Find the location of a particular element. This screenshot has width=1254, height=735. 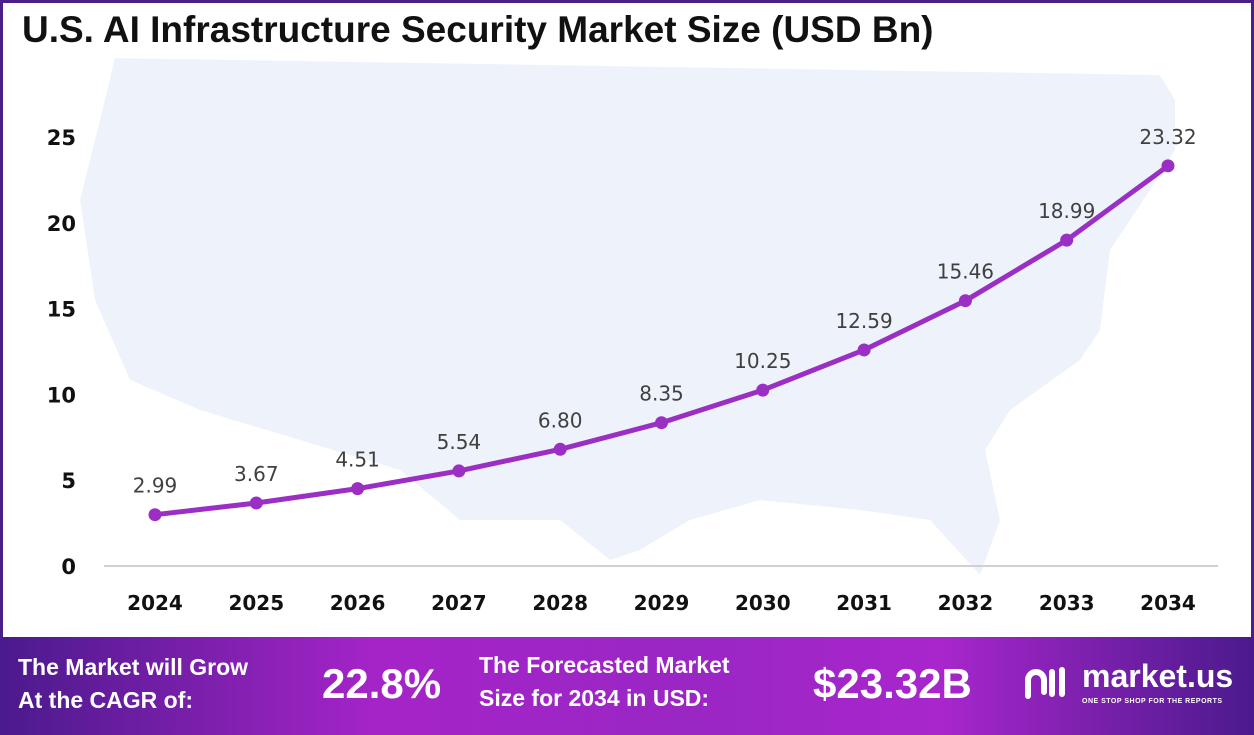

y-tick-label: 5 is located at coordinates (68, 481).